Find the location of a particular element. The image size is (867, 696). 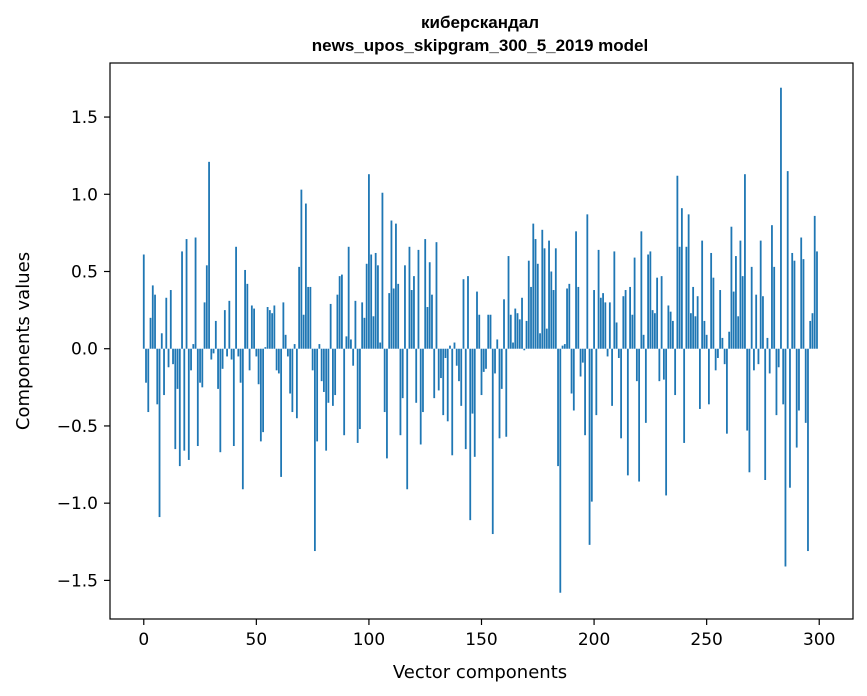

y-axis-label: Components values is located at coordinates (23, 341).